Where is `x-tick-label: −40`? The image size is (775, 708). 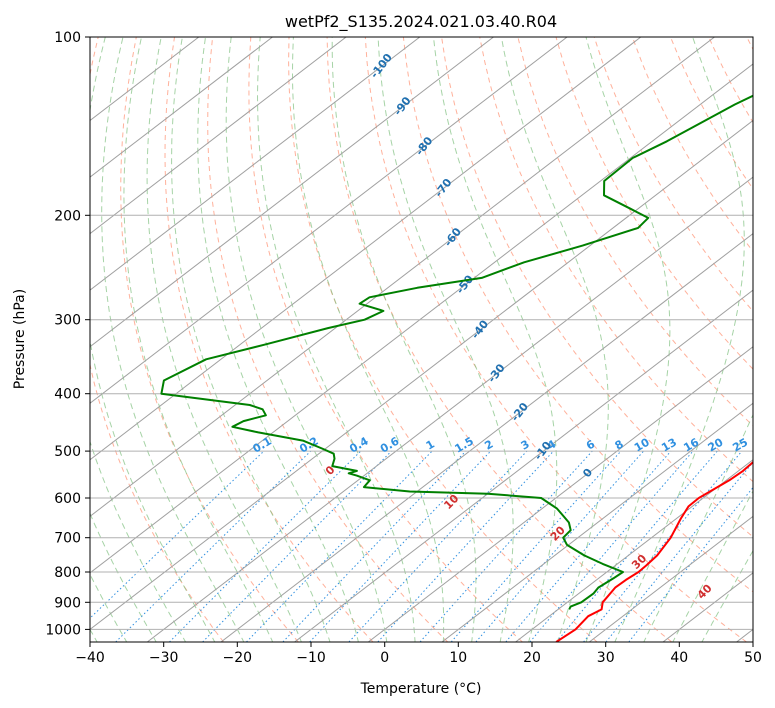
x-tick-label: −40 is located at coordinates (90, 658).